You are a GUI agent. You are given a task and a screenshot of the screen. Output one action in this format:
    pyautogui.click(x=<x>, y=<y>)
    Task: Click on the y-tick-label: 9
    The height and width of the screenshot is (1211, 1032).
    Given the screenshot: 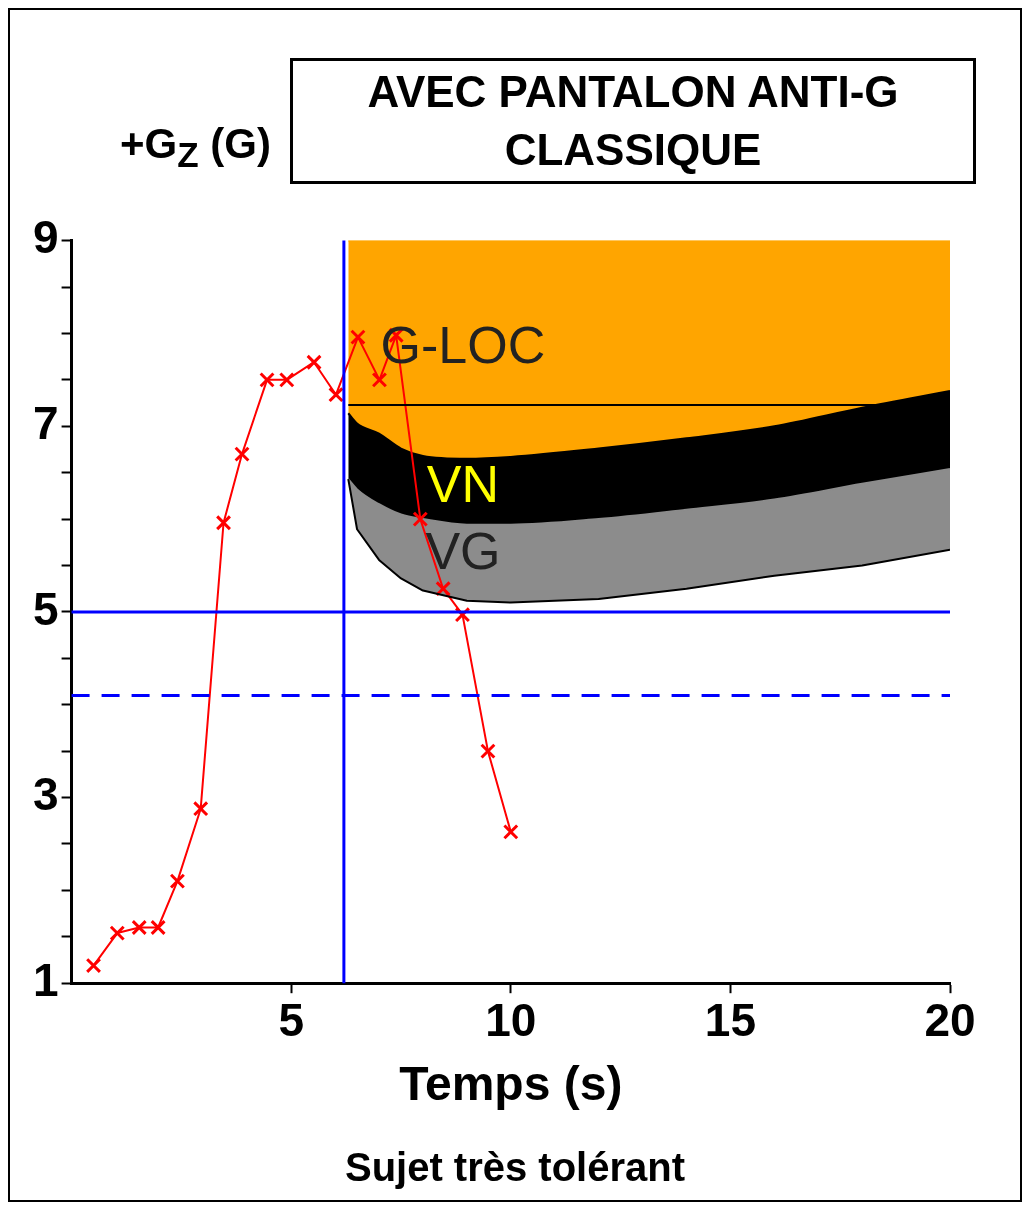 What is the action you would take?
    pyautogui.click(x=45, y=237)
    